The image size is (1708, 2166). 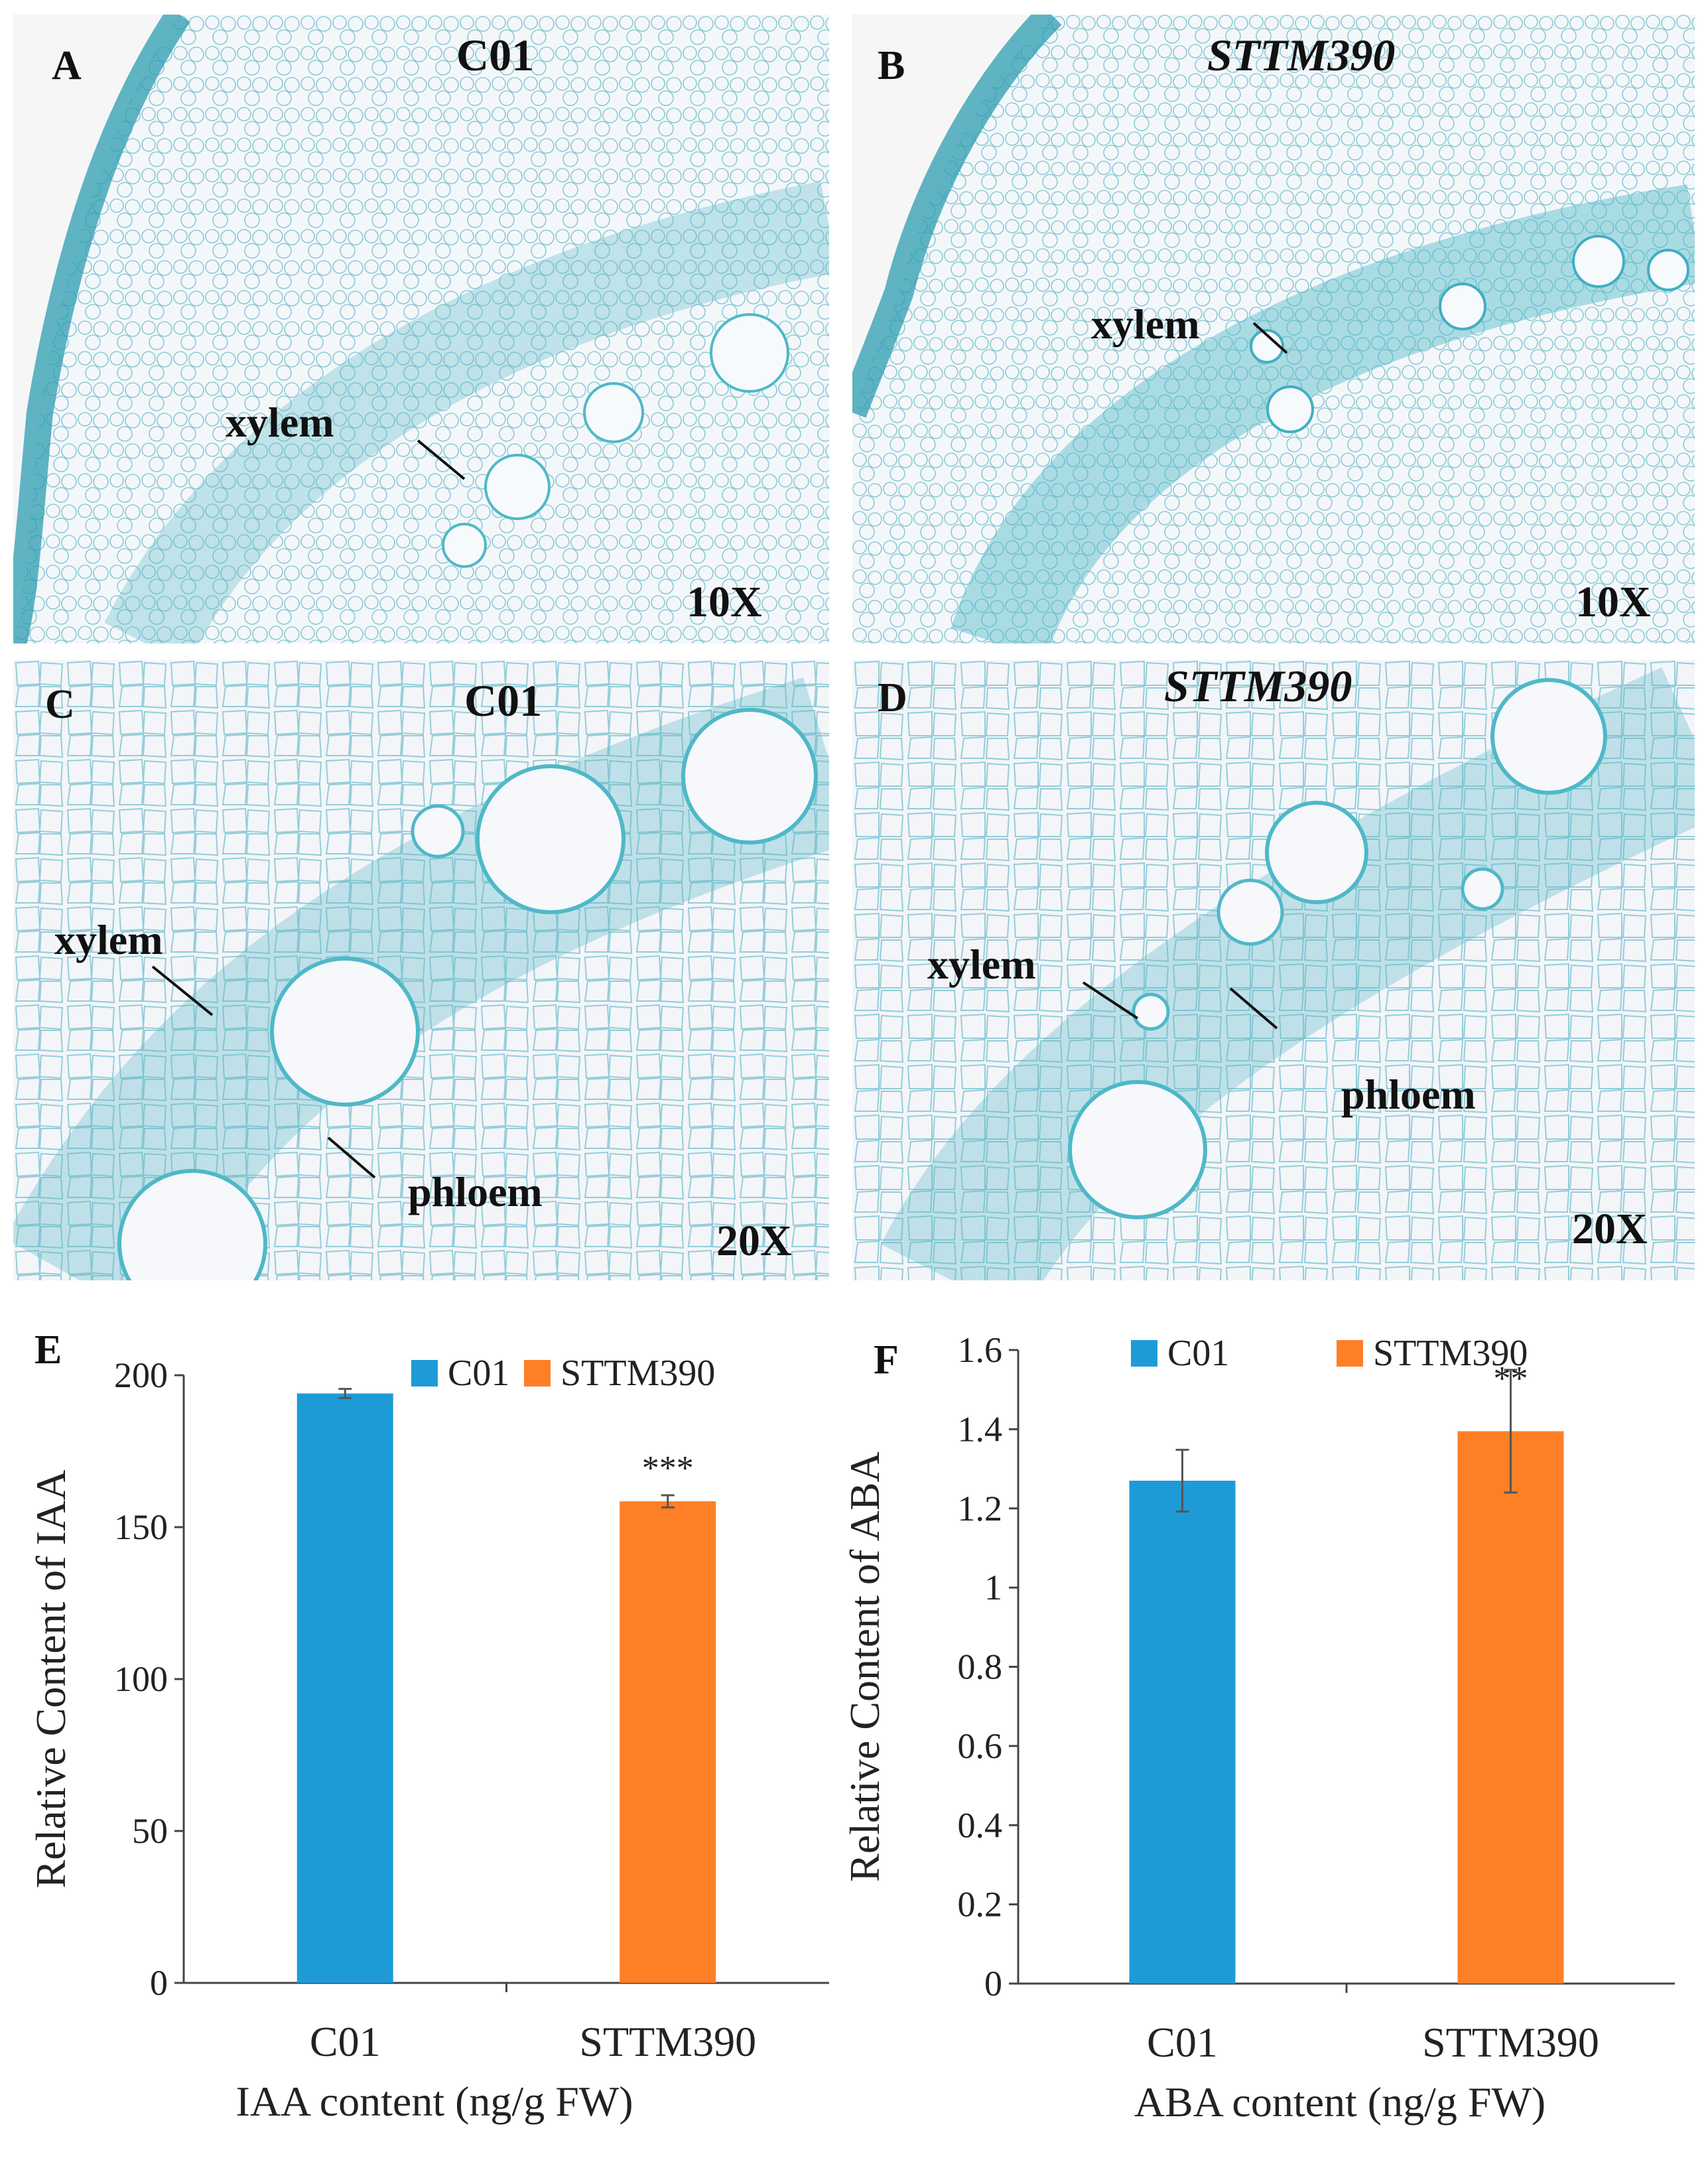 What do you see at coordinates (886, 1360) in the screenshot?
I see `panel-letter: F` at bounding box center [886, 1360].